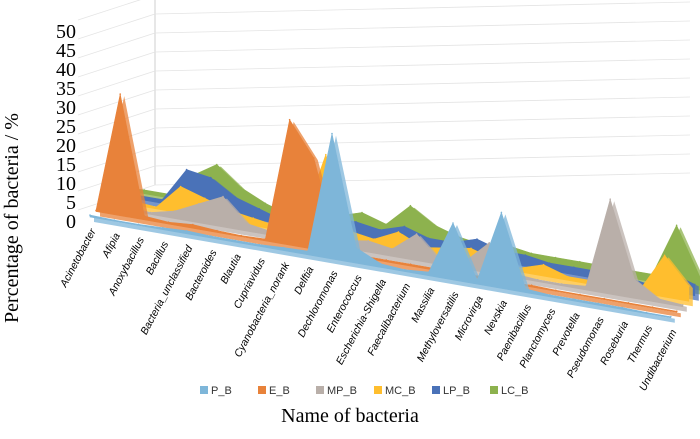  Describe the element at coordinates (66, 51) in the screenshot. I see `y-tick-label: 45` at that location.